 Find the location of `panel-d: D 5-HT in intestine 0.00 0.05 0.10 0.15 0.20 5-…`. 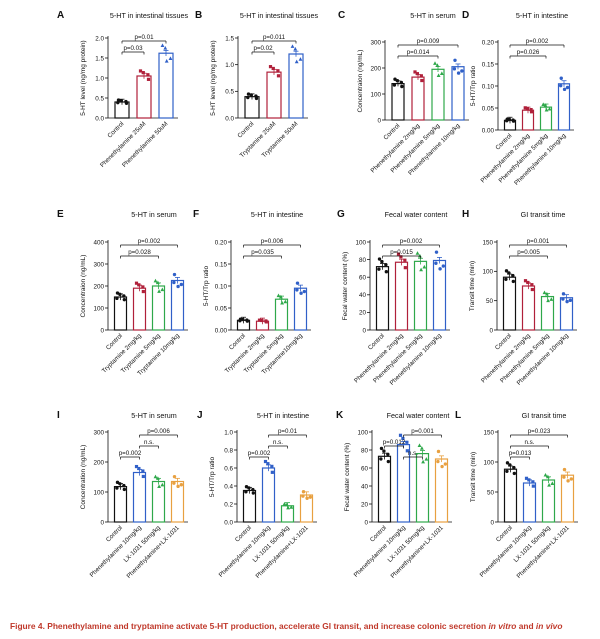

panel-d: D 5-HT in intestine 0.00 0.05 0.10 0.15 0.20 5-… is located at coordinates (518, 98).